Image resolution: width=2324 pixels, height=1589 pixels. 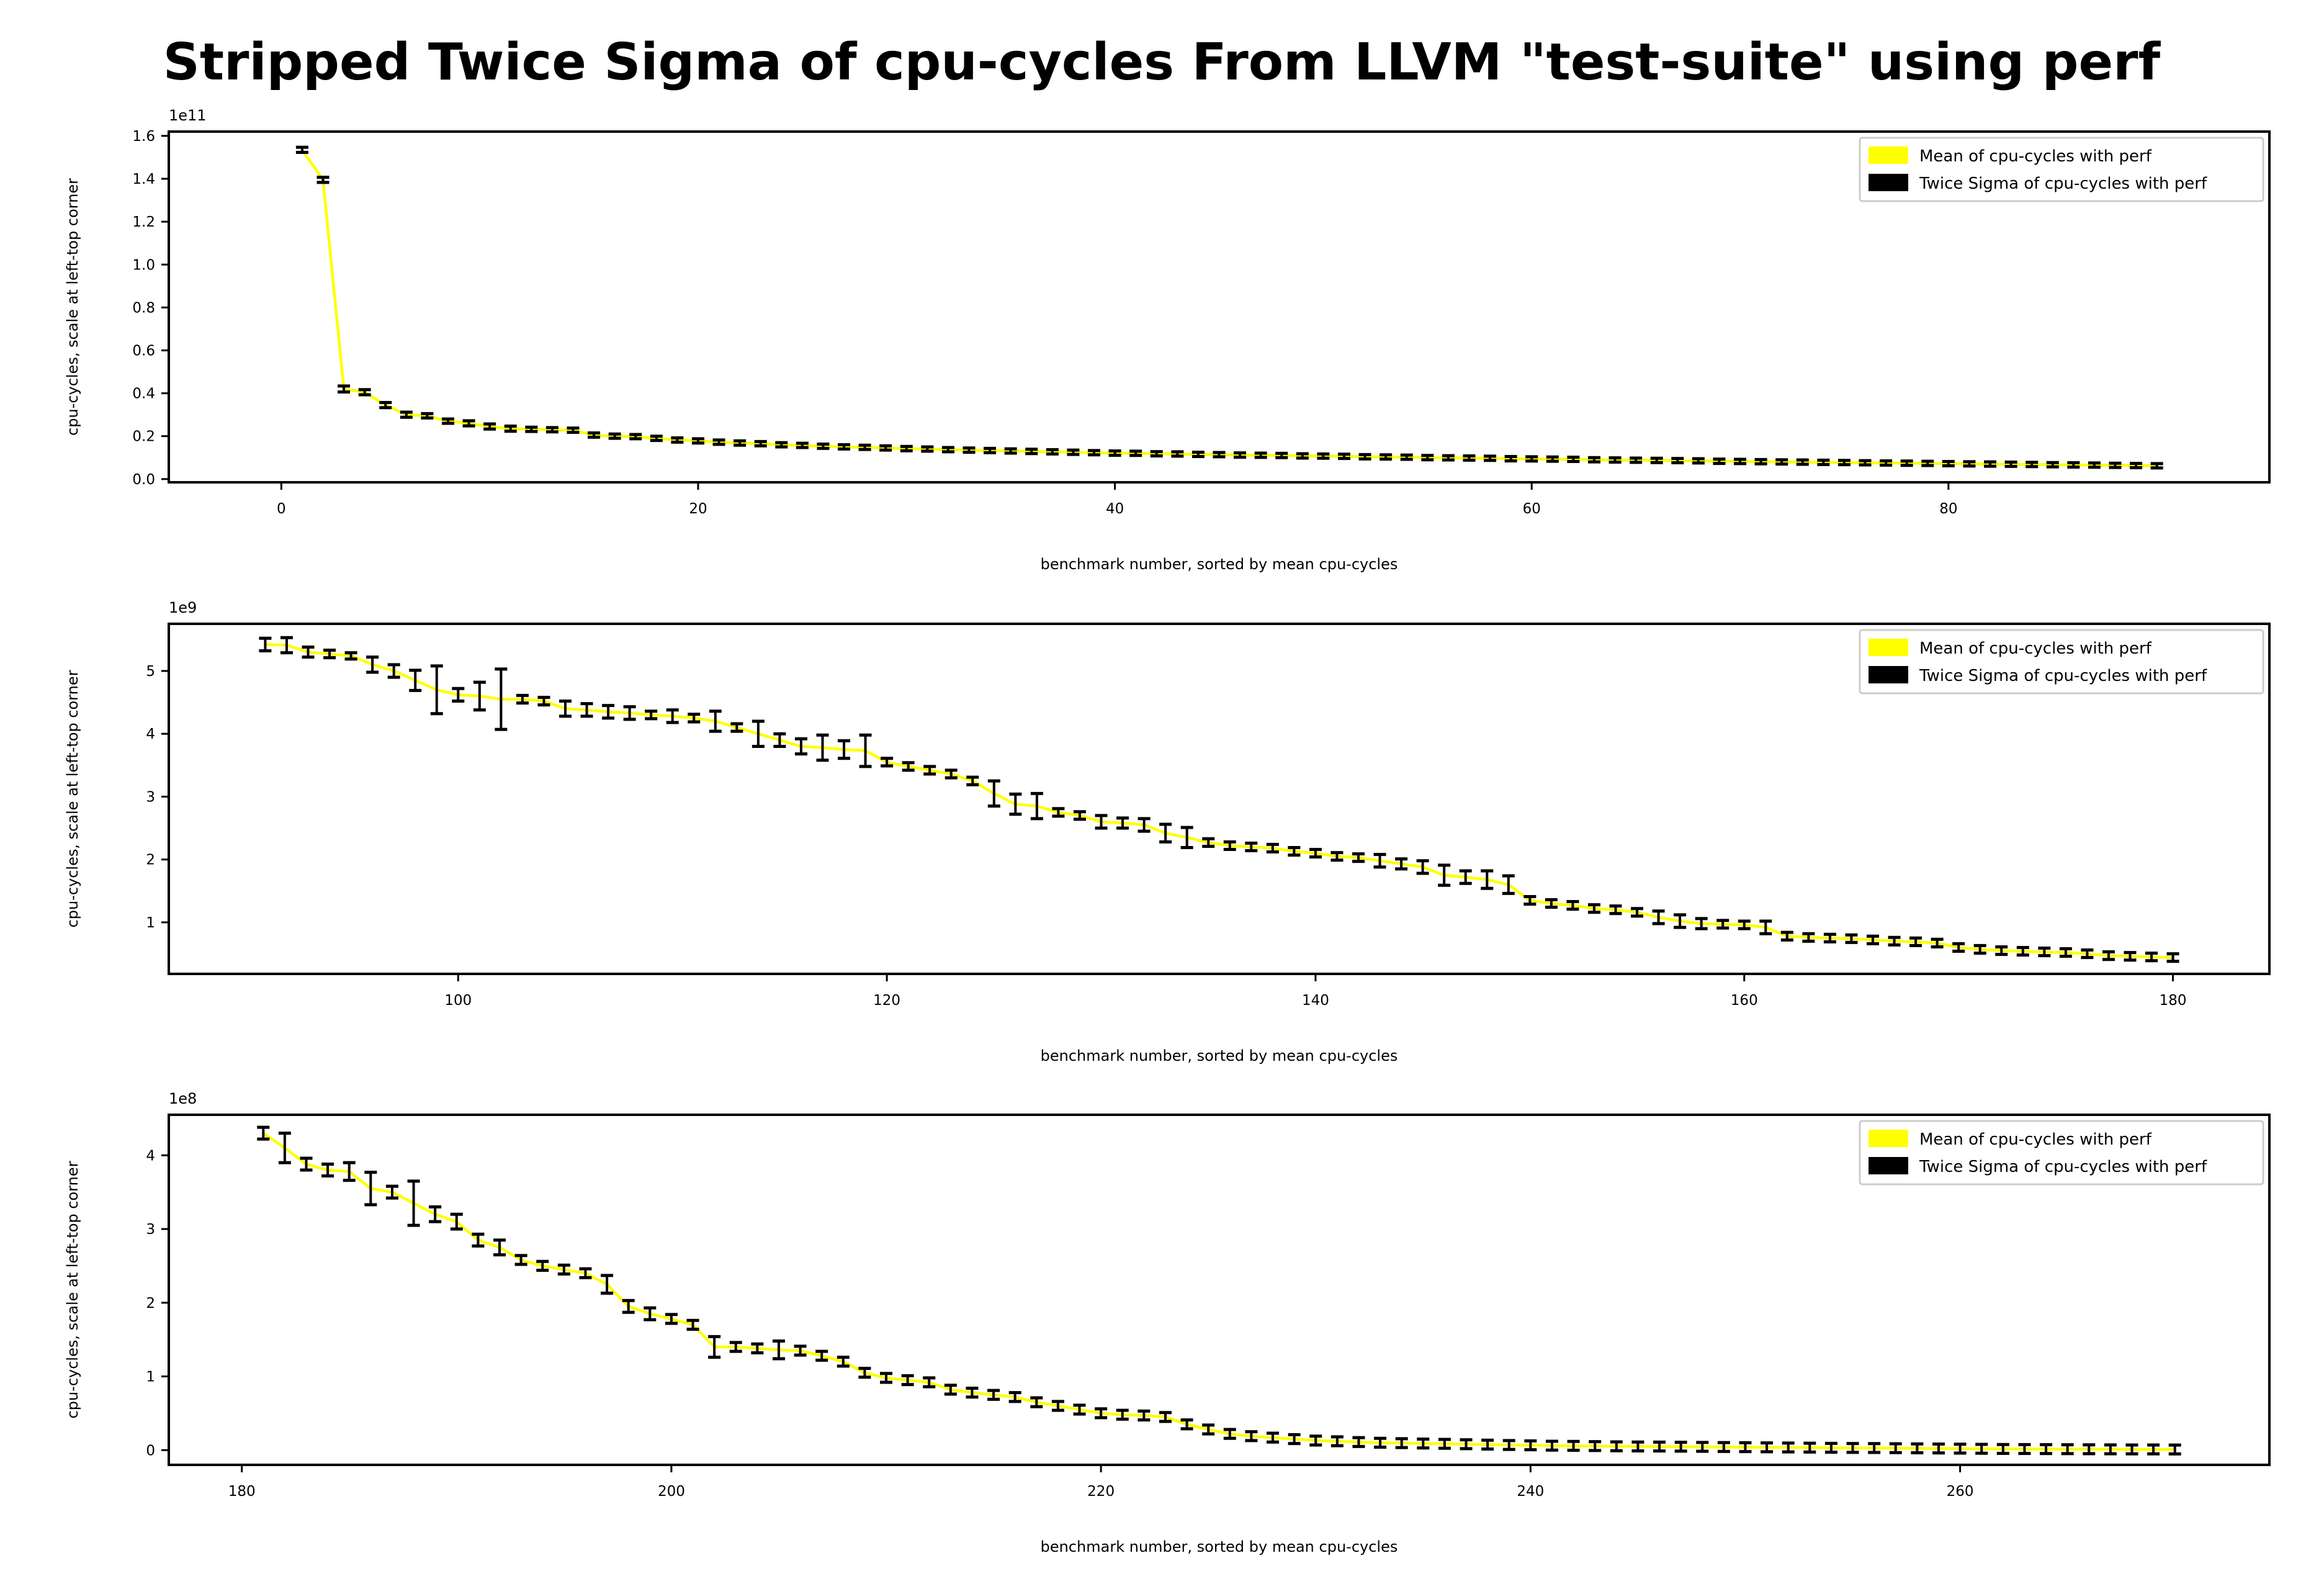 What do you see at coordinates (143, 308) in the screenshot?
I see `y-tick-label: 0.8` at bounding box center [143, 308].